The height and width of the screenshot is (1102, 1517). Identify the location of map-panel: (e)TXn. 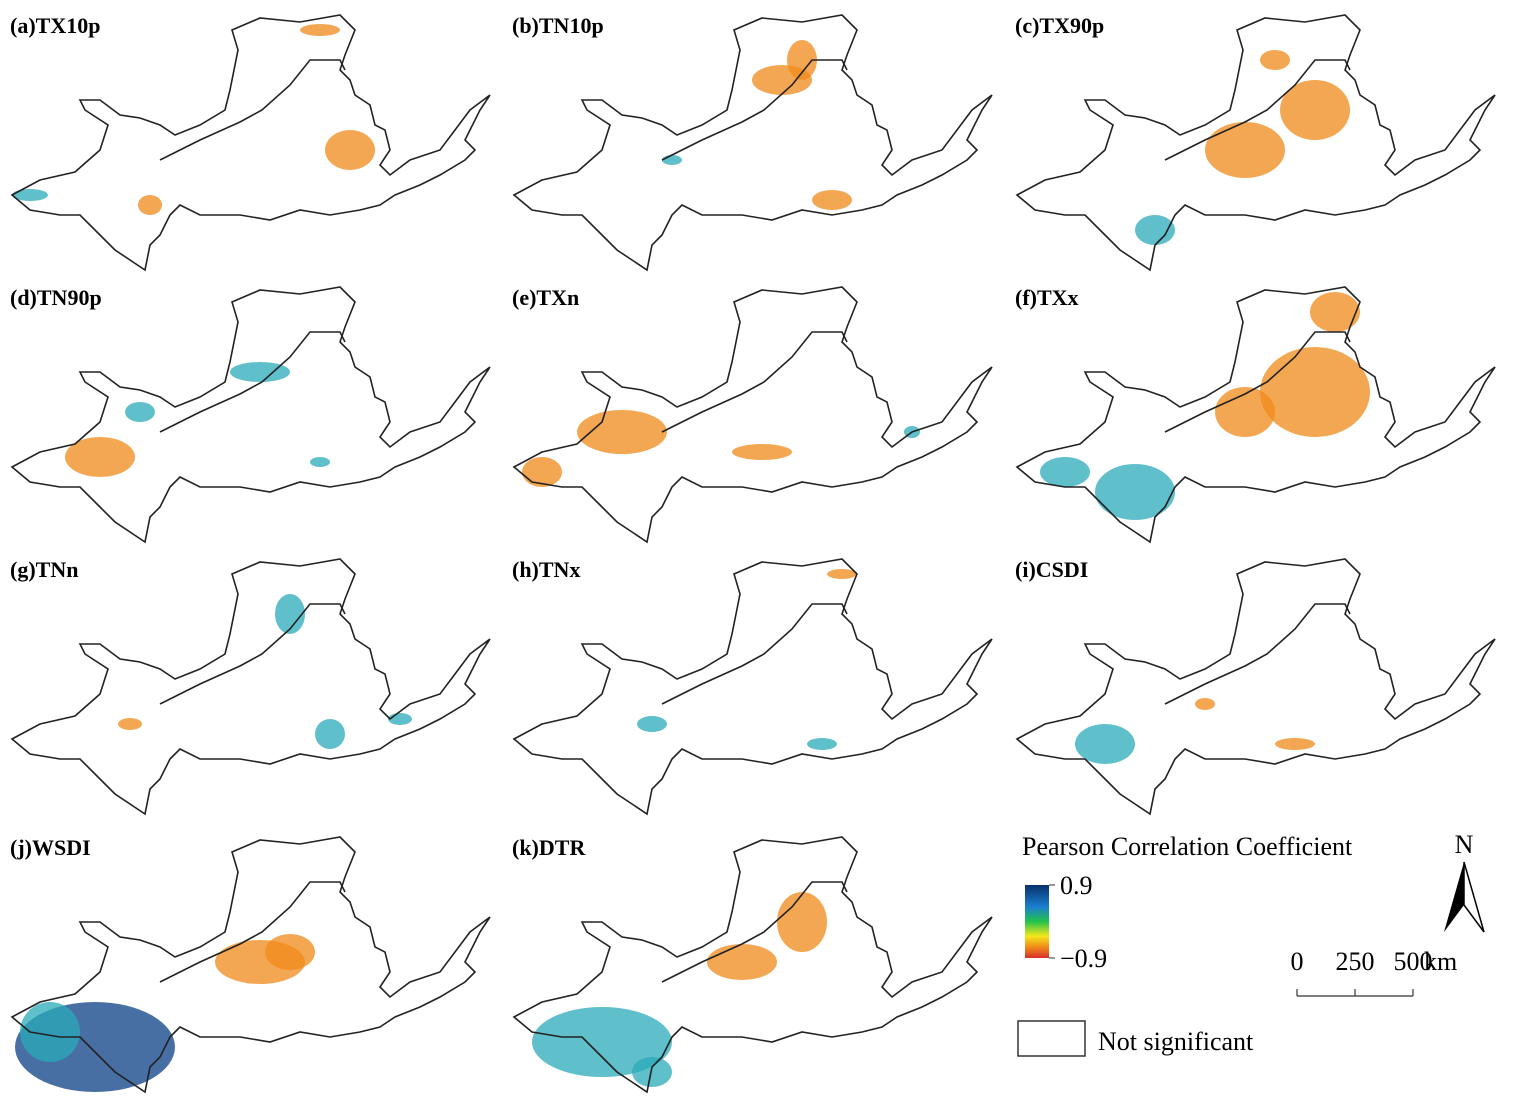
(752, 414).